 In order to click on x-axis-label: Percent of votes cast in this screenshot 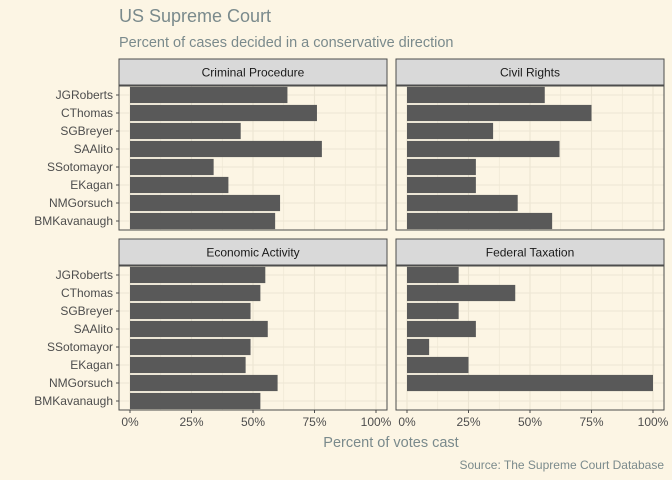, I will do `click(390, 443)`.